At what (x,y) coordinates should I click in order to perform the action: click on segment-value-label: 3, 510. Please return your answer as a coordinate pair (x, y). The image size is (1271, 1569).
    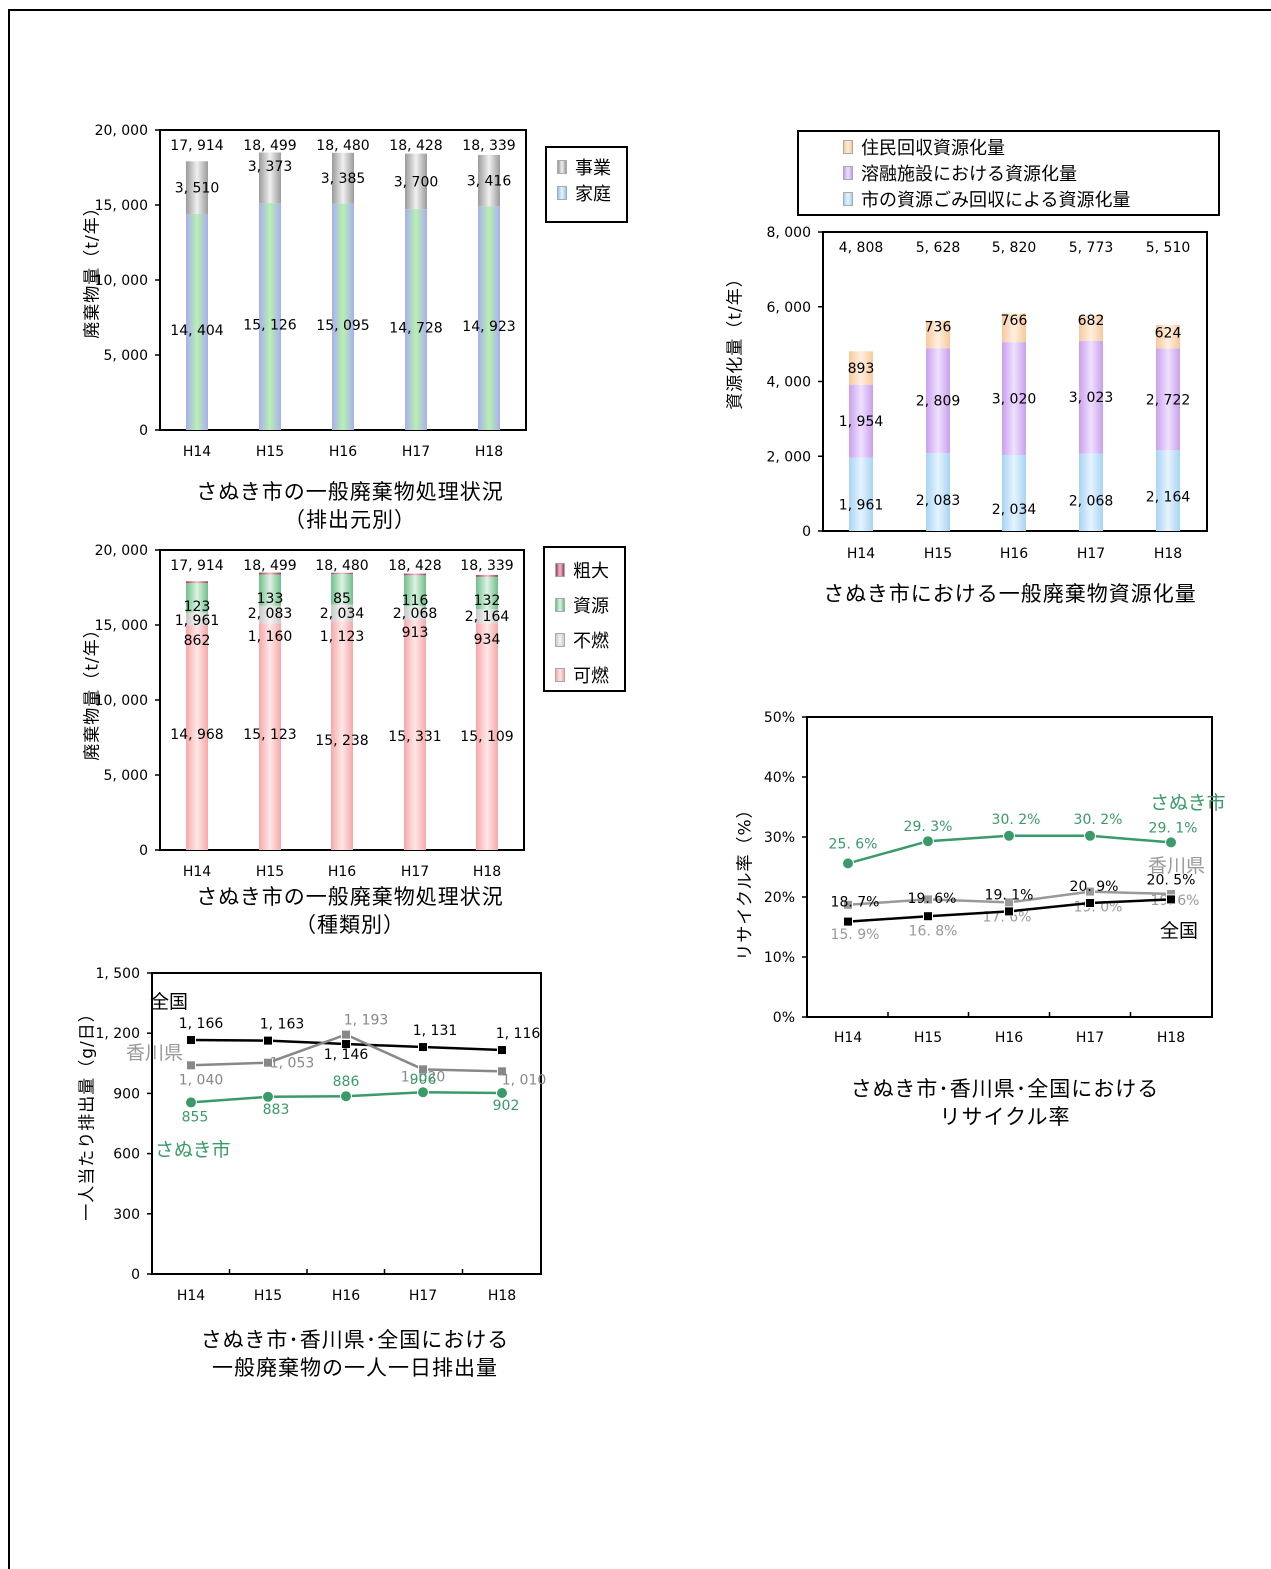
    Looking at the image, I should click on (197, 189).